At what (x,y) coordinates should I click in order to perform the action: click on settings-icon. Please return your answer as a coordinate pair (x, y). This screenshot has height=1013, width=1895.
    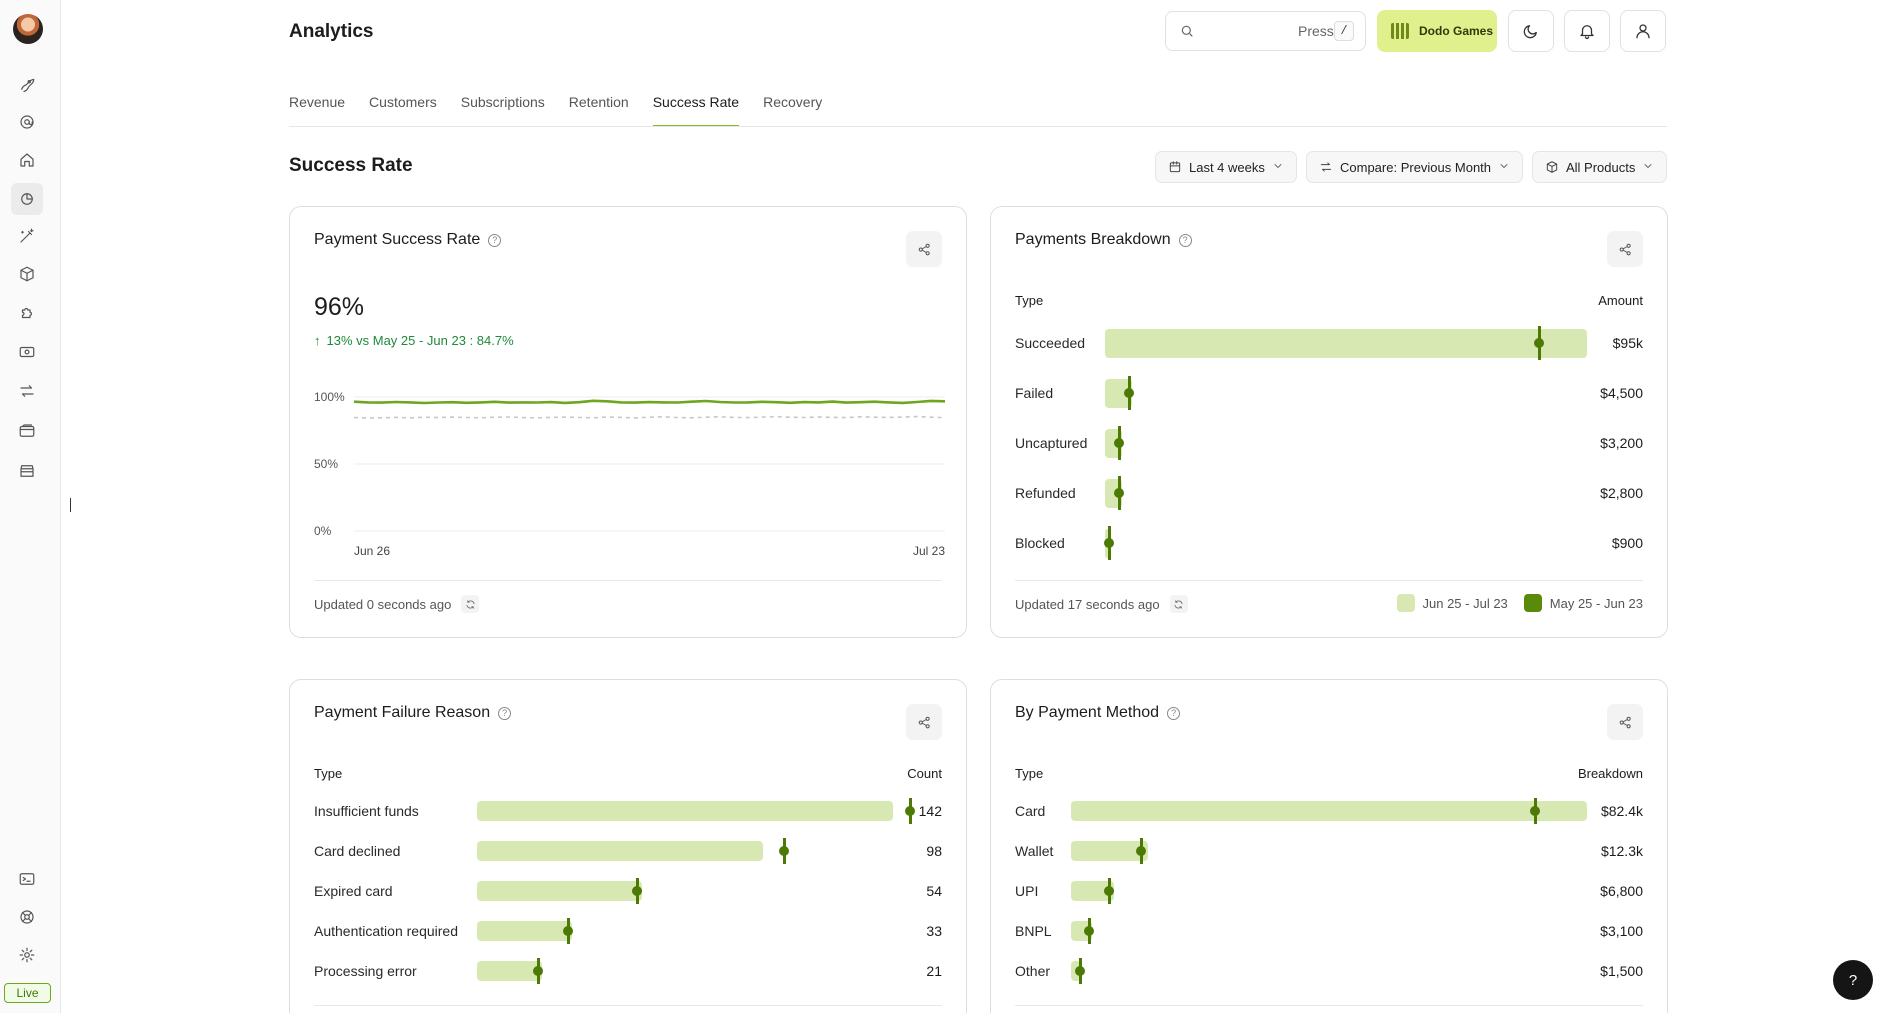
    Looking at the image, I should click on (27, 955).